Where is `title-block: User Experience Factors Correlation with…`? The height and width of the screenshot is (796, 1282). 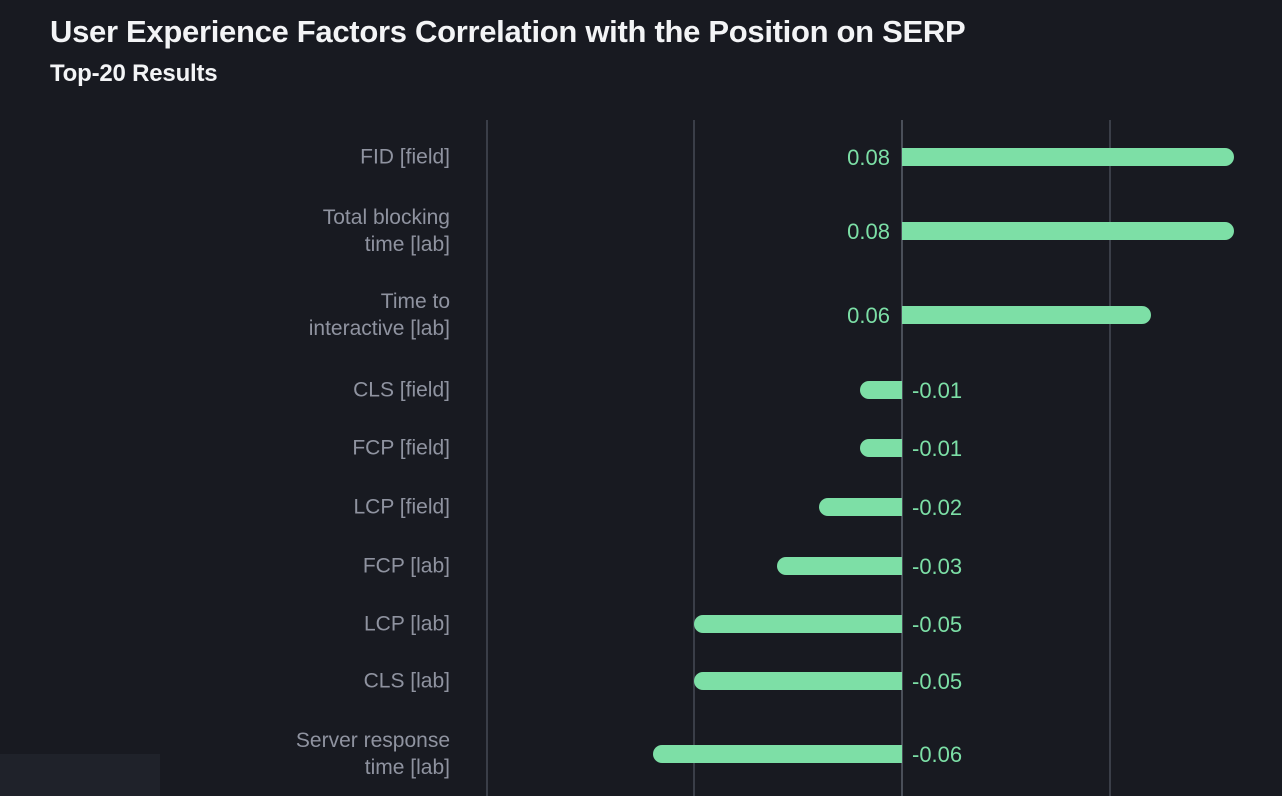 title-block: User Experience Factors Correlation with… is located at coordinates (508, 51).